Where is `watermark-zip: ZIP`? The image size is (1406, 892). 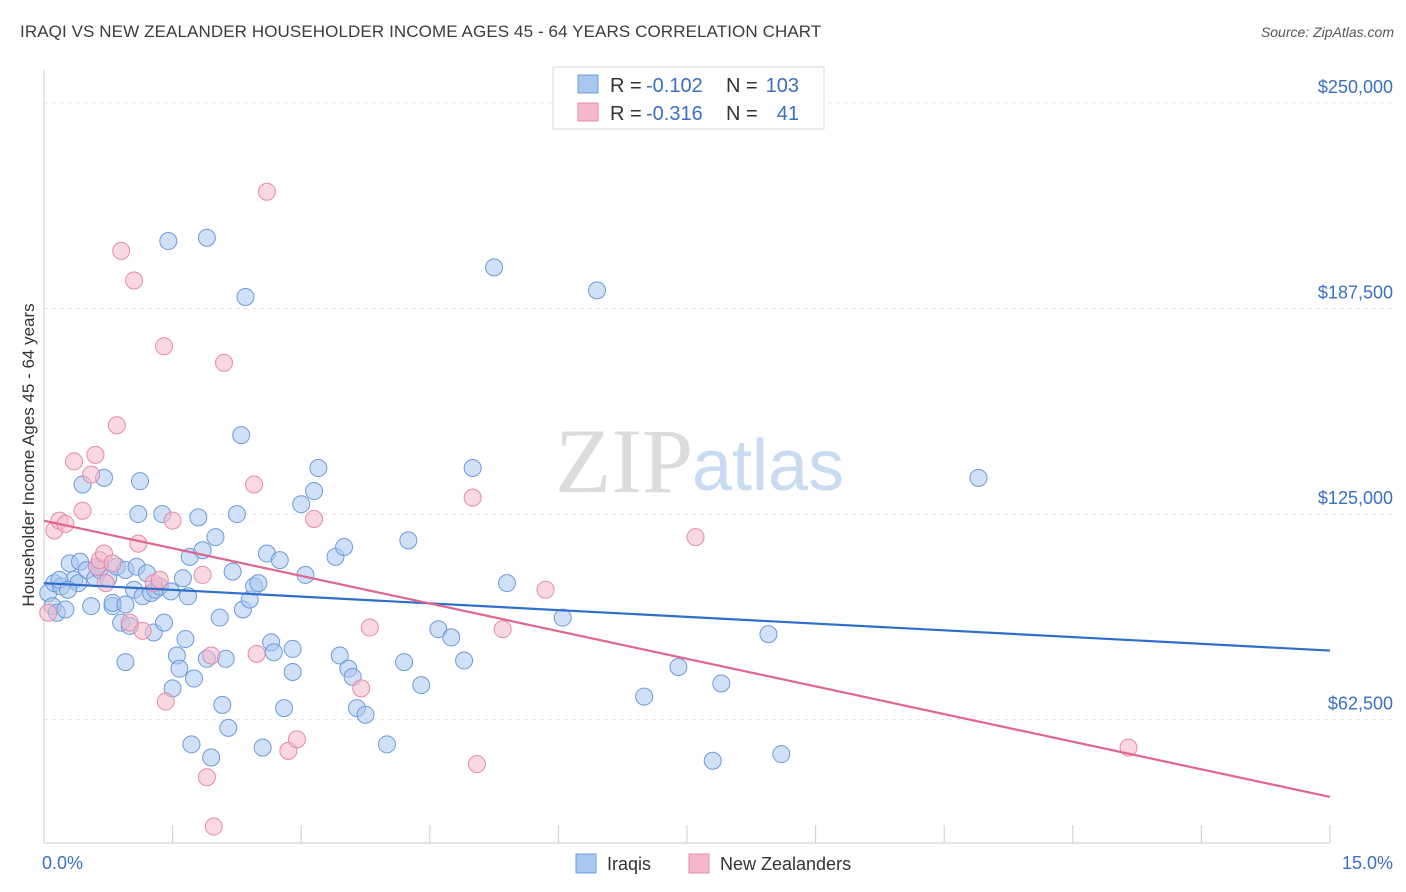
watermark-zip: ZIP is located at coordinates (624, 461).